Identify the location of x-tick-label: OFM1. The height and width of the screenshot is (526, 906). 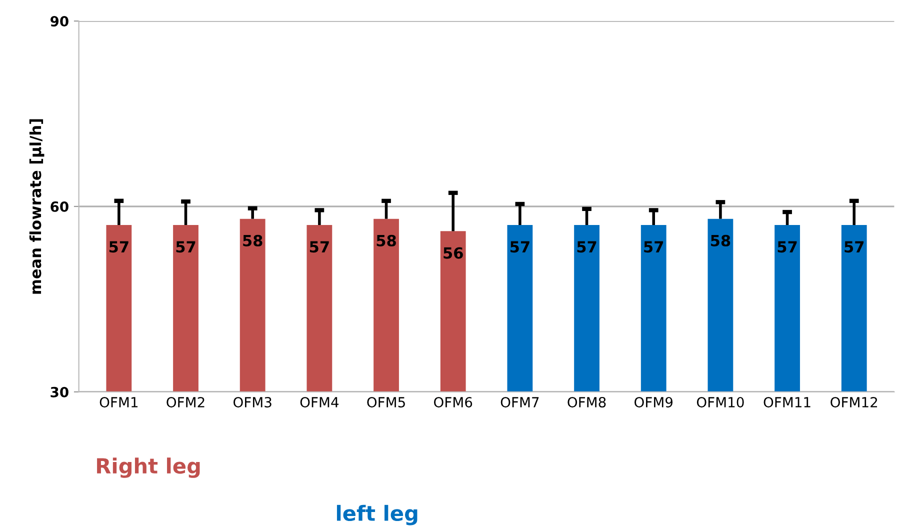
(119, 402).